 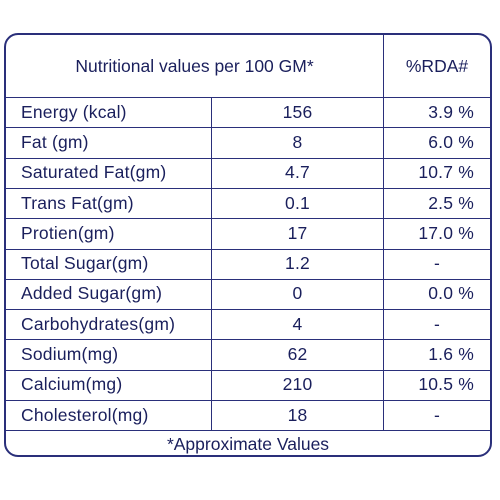 What do you see at coordinates (383, 232) in the screenshot?
I see `column-divider-rda` at bounding box center [383, 232].